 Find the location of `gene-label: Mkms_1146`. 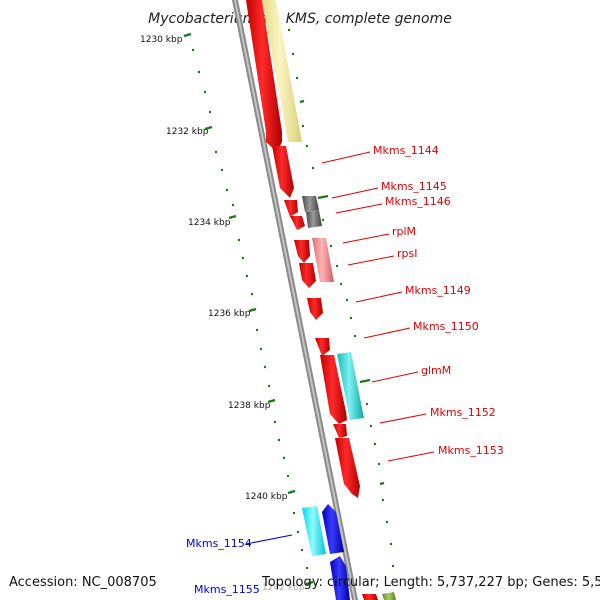

gene-label: Mkms_1146 is located at coordinates (418, 201).